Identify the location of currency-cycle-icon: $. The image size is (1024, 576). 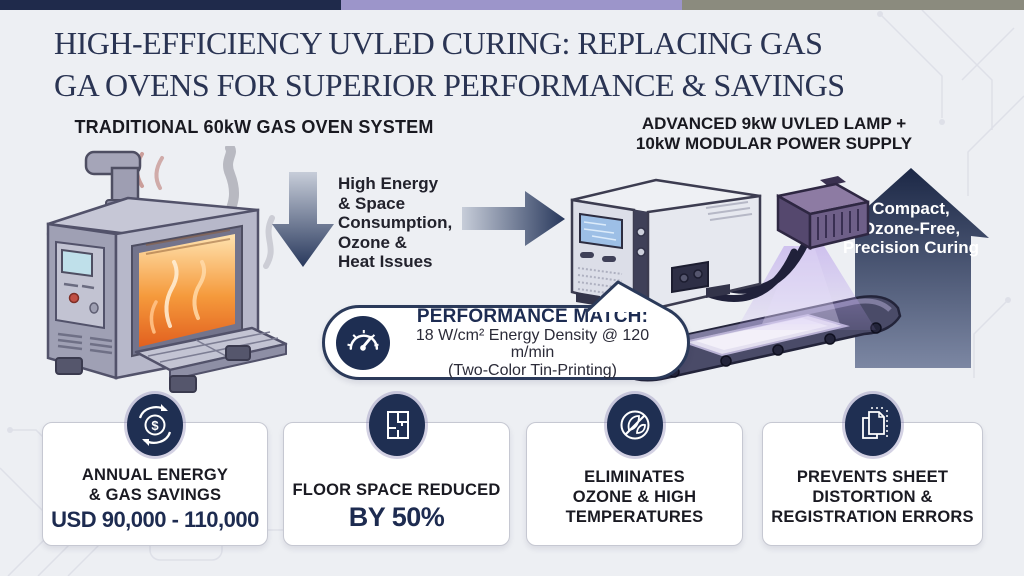
(155, 425).